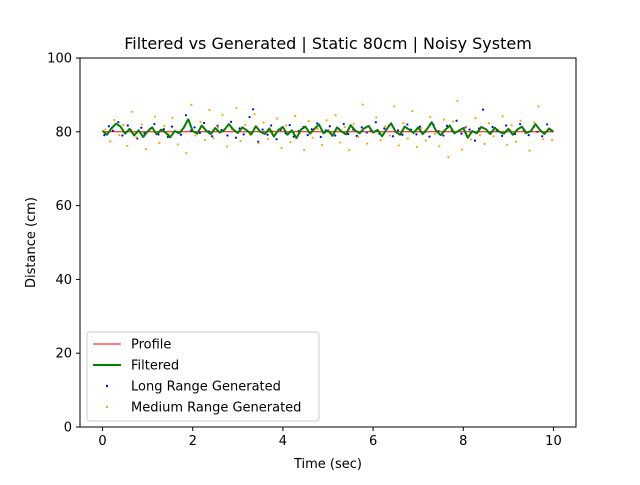  Describe the element at coordinates (330, 438) in the screenshot. I see `x-axis-ticks: 0 2 4 6 8 10` at that location.